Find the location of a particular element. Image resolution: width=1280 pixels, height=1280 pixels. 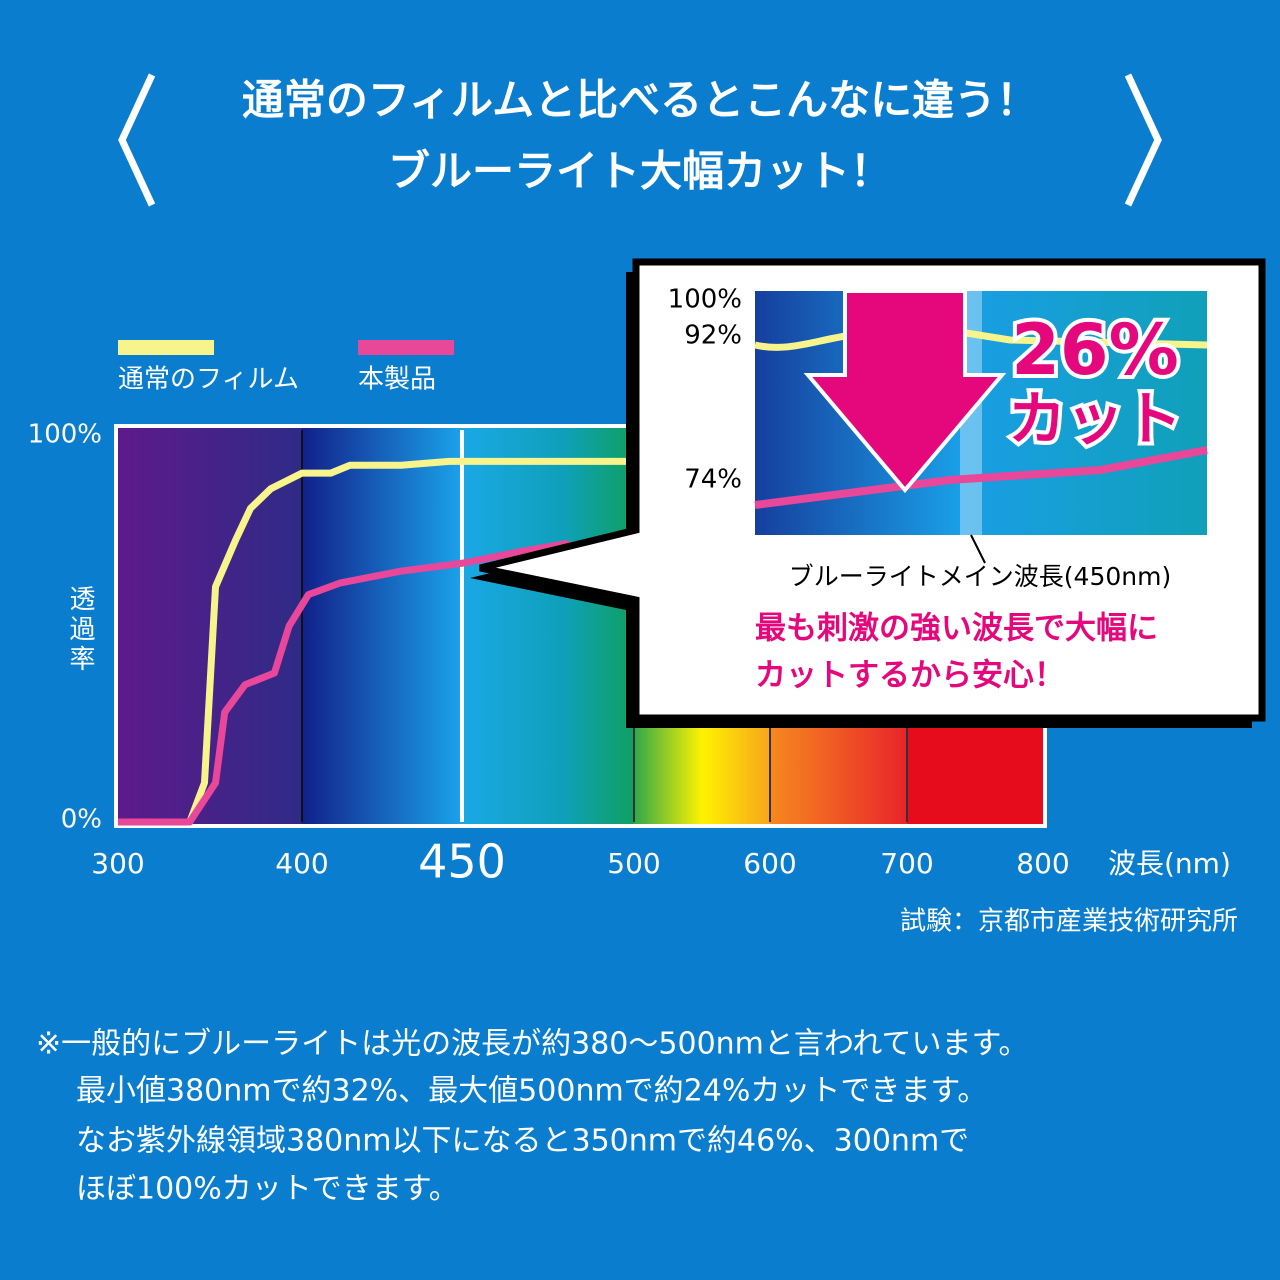

message: カットするから安心！ is located at coordinates (910, 676).